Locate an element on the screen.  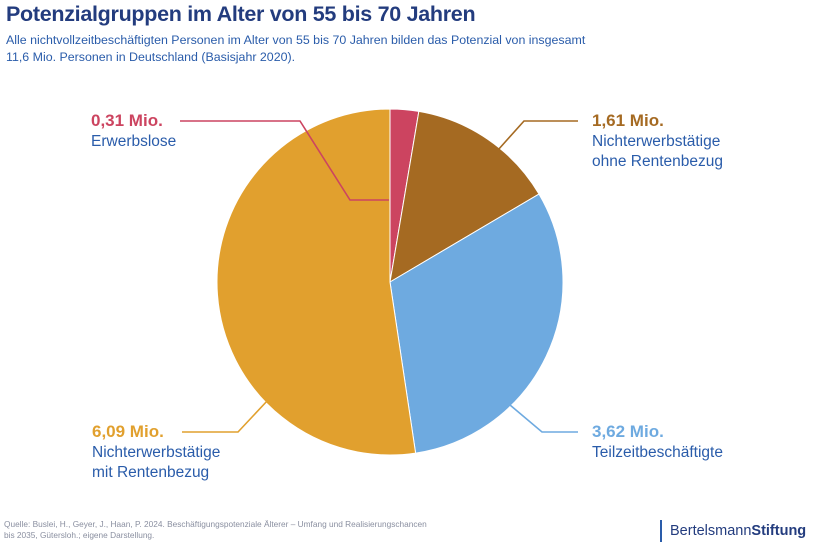
brand-regular: Bertelsmann is located at coordinates (711, 531).